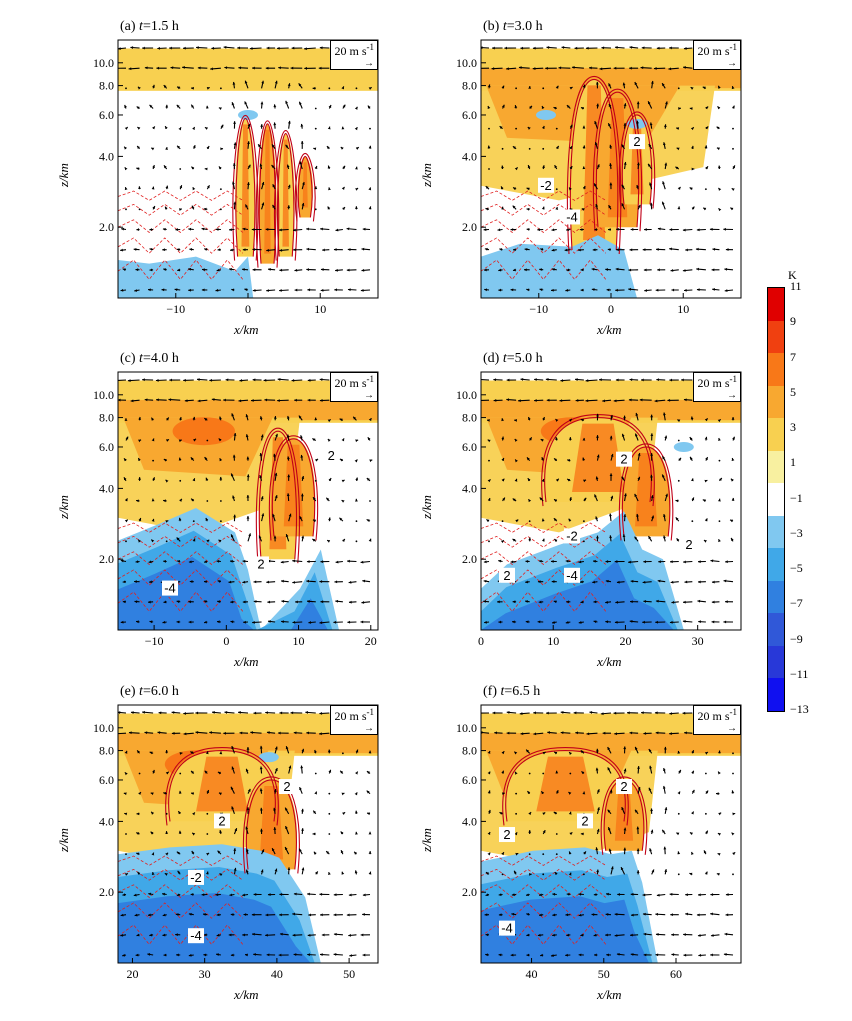 This screenshot has height=1021, width=852. Describe the element at coordinates (502, 691) in the screenshot. I see `time-variable: t` at that location.